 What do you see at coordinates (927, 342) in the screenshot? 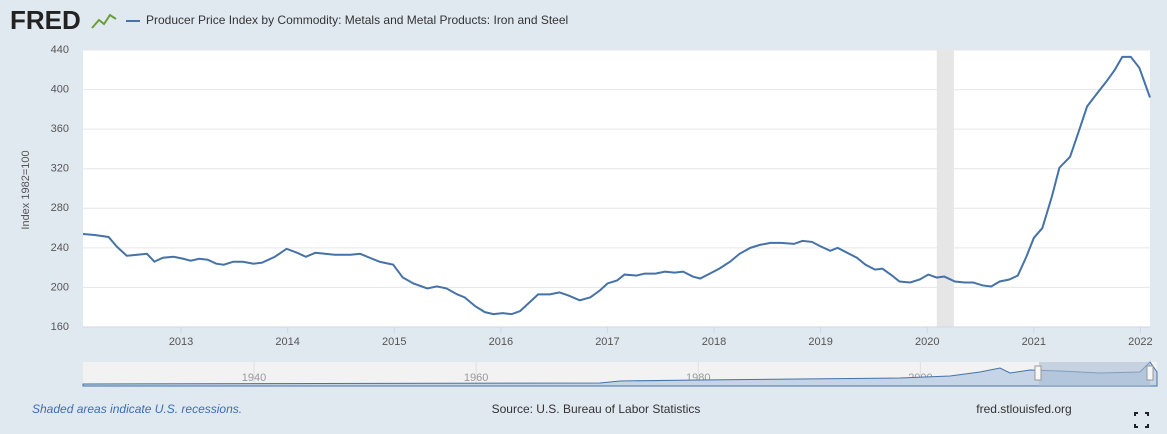
I see `x-tick-label: 2020` at bounding box center [927, 342].